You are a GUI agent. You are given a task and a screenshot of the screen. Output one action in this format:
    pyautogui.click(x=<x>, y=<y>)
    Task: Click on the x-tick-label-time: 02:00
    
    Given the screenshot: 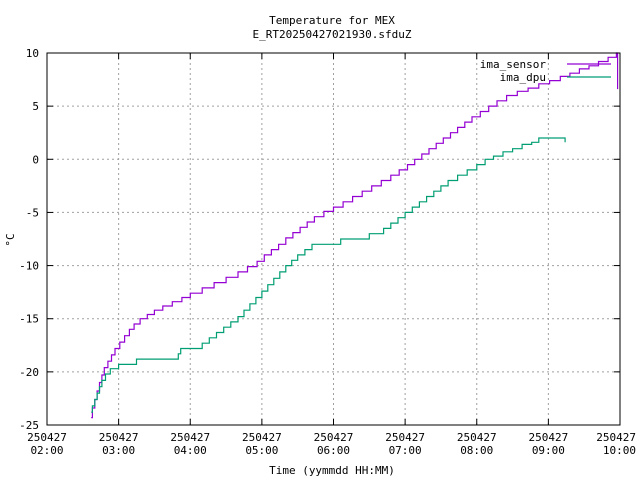 What is the action you would take?
    pyautogui.click(x=46, y=450)
    